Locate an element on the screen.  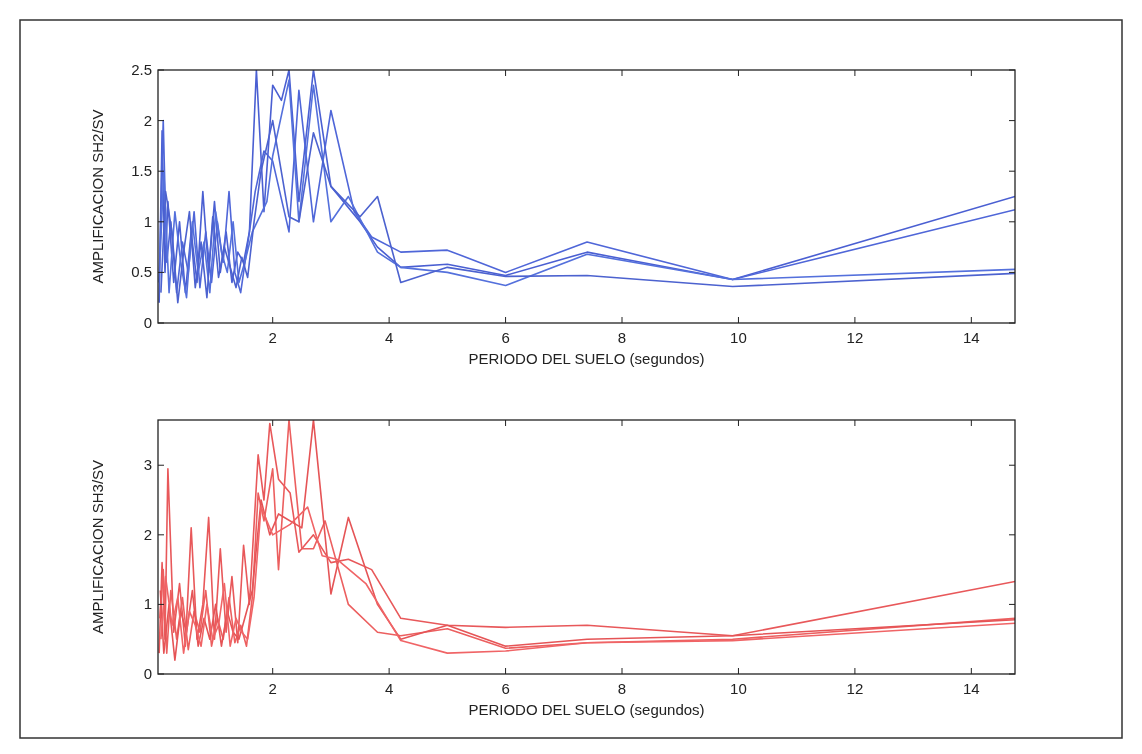
y-axis-title: AMPLIFICACION SH3/SV is located at coordinates (97, 547).